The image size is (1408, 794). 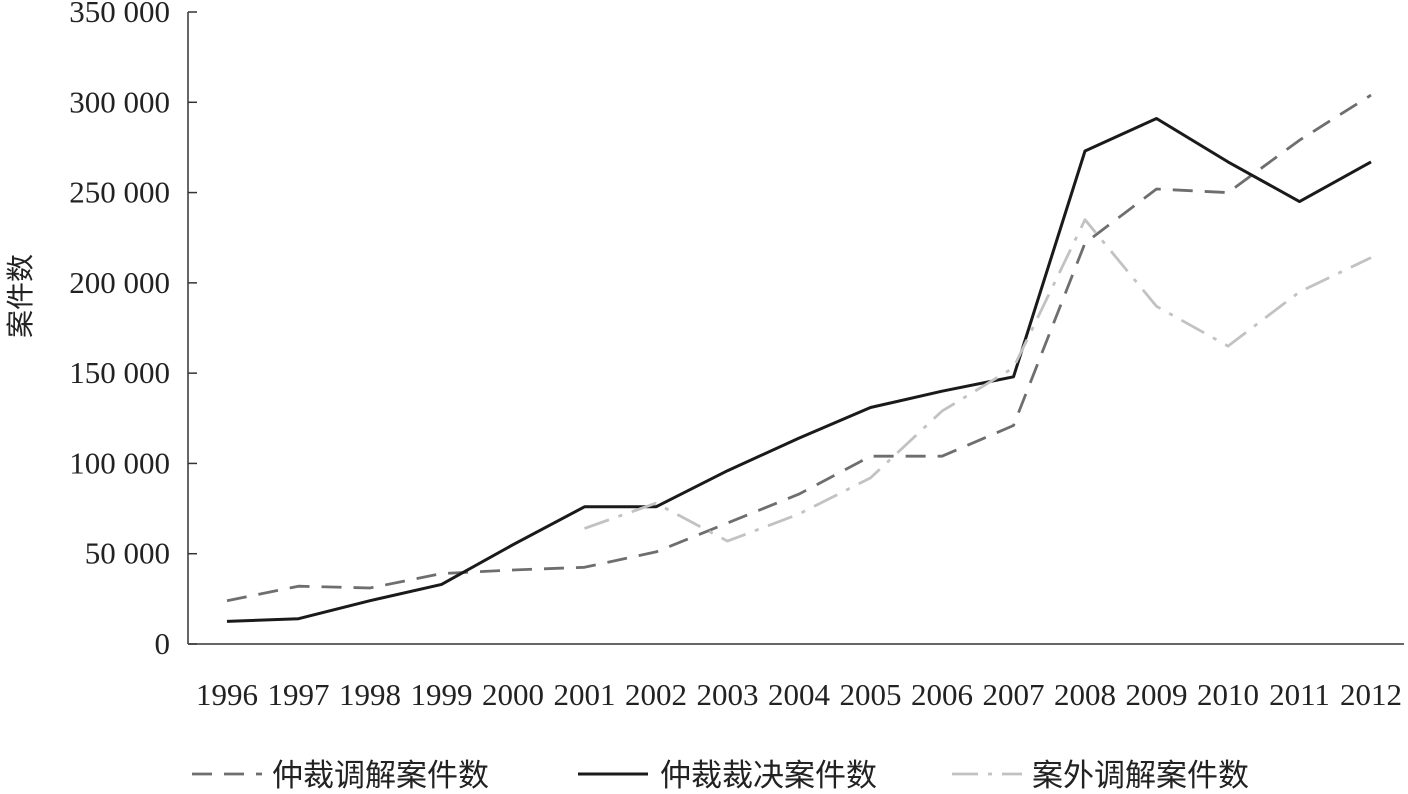 What do you see at coordinates (119, 14) in the screenshot?
I see `y-tick-label: 350 000` at bounding box center [119, 14].